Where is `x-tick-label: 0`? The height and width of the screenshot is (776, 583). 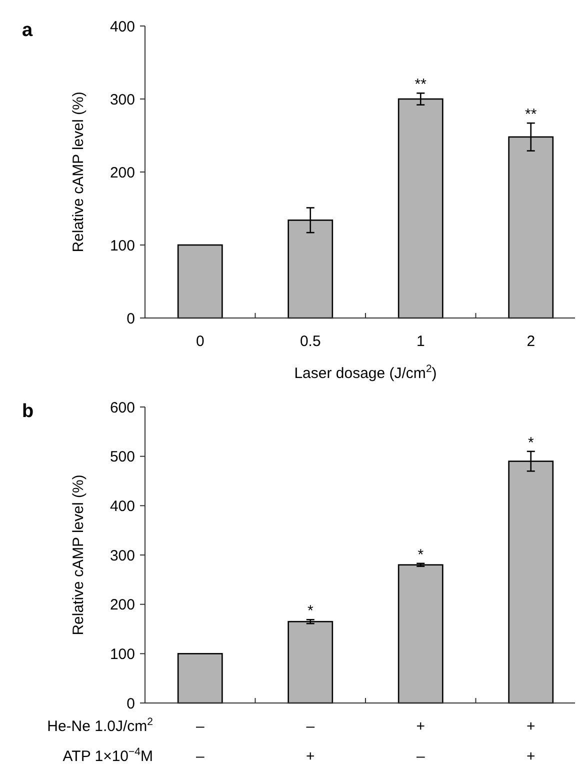
x-tick-label: 0 is located at coordinates (200, 341).